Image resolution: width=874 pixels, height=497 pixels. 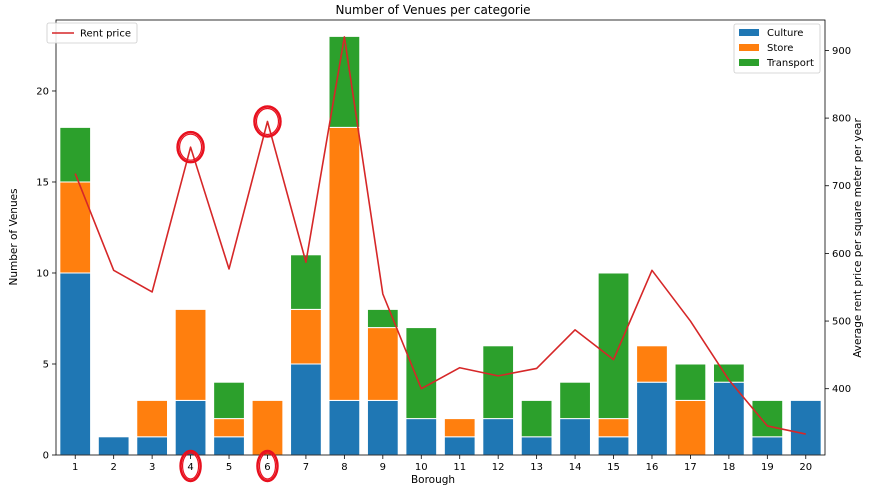 I want to click on y2-tick-label: 400, so click(x=841, y=389).